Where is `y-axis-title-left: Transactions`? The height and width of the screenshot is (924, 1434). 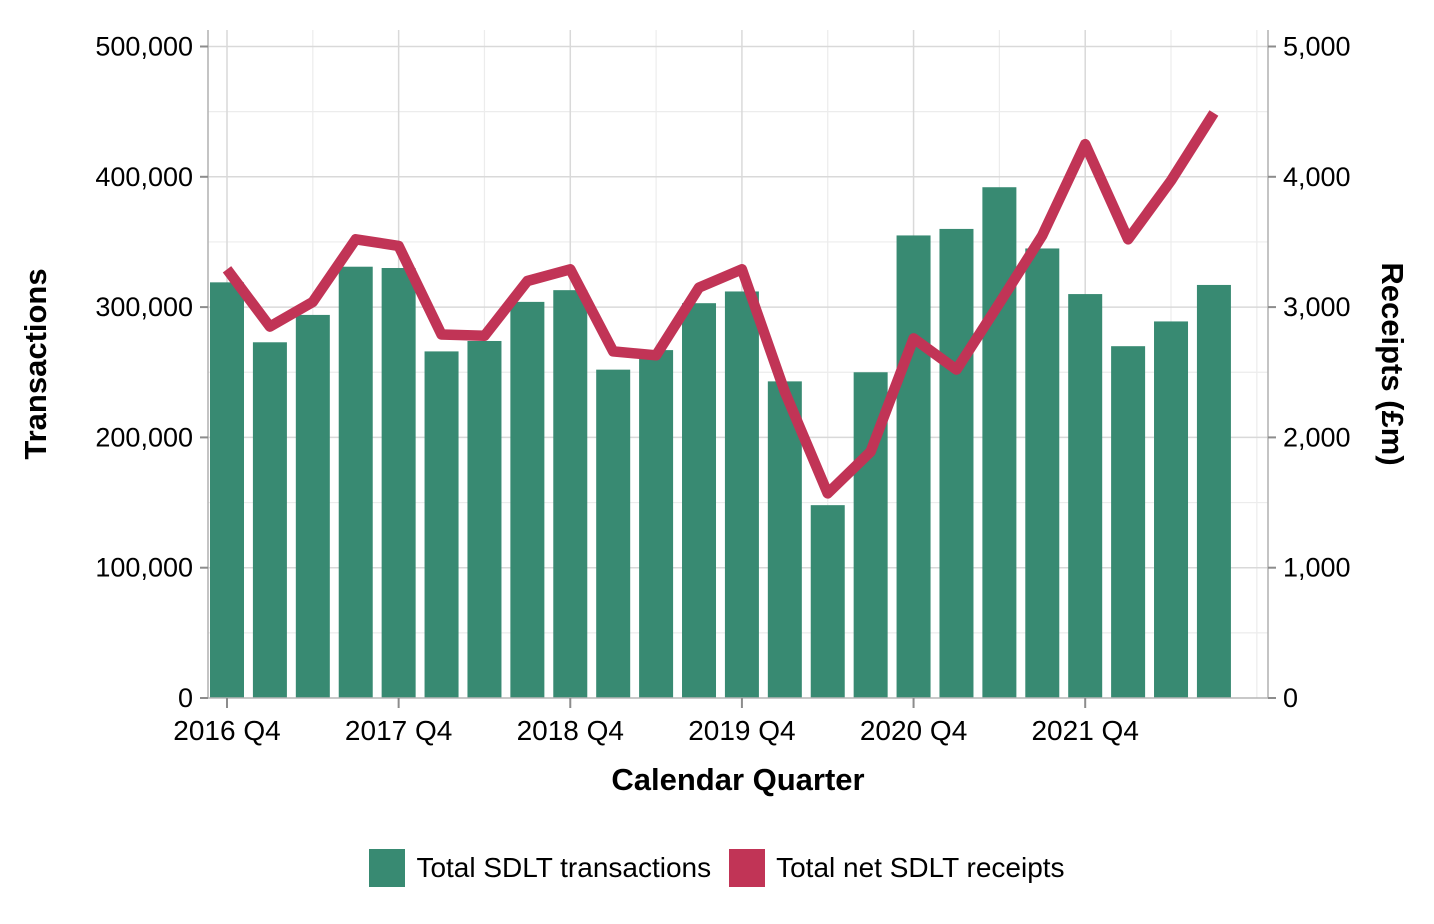
y-axis-title-left: Transactions is located at coordinates (35, 363).